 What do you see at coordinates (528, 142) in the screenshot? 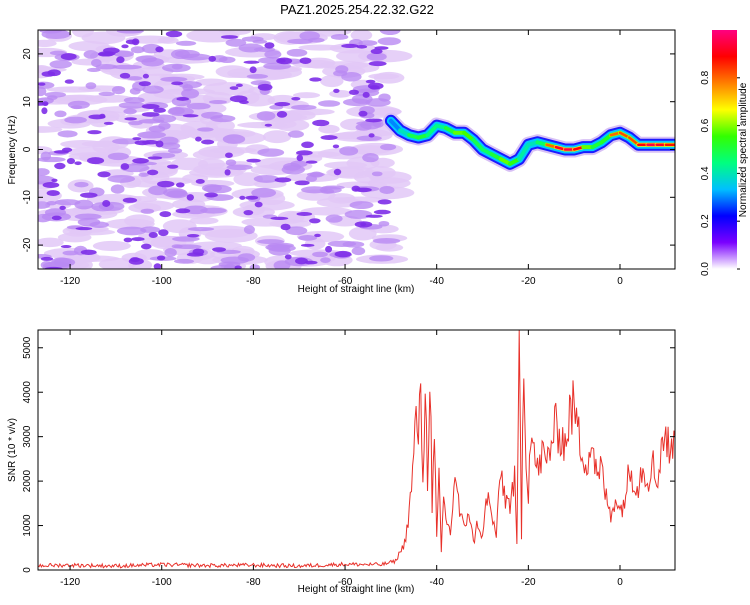
I see `signal-trace` at bounding box center [528, 142].